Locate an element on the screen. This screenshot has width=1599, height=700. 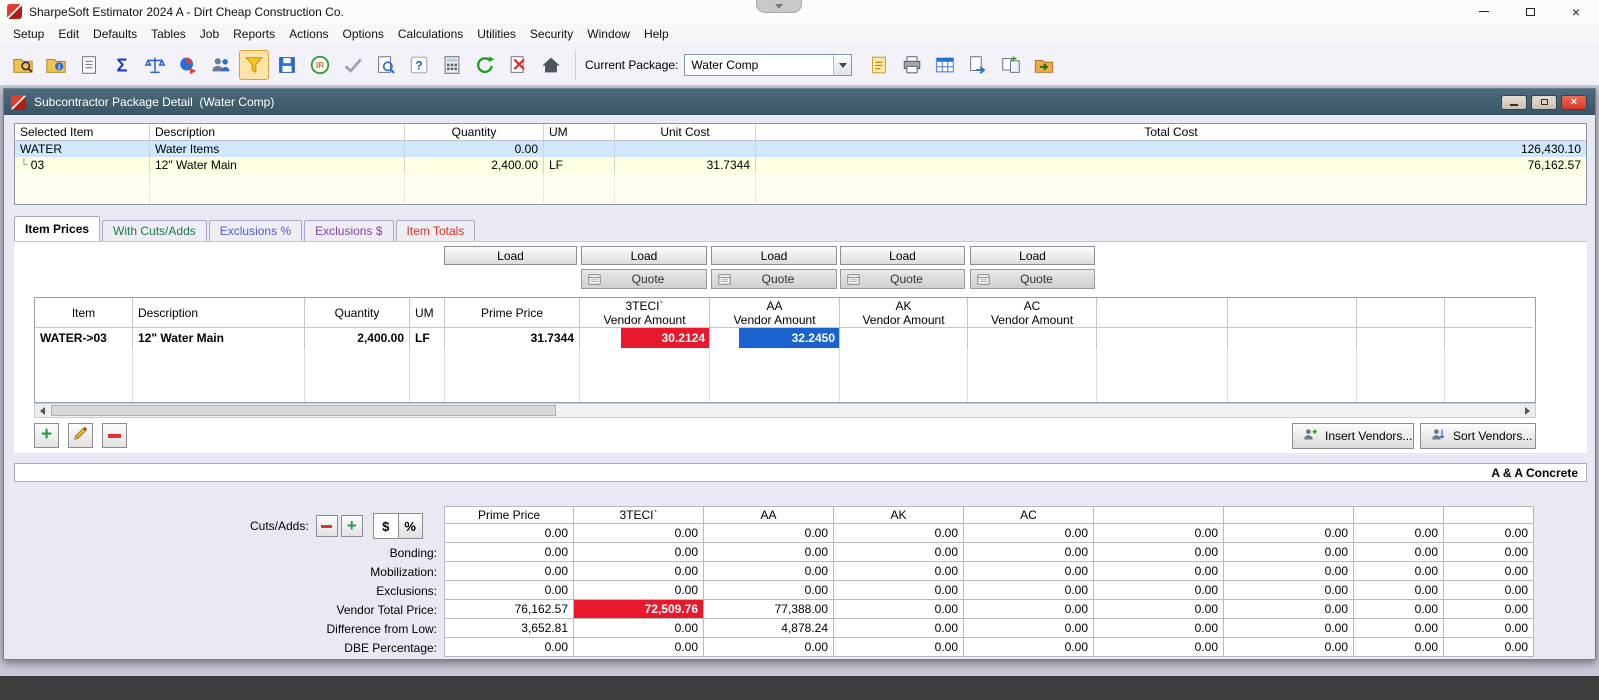
preview-icon is located at coordinates (386, 65).